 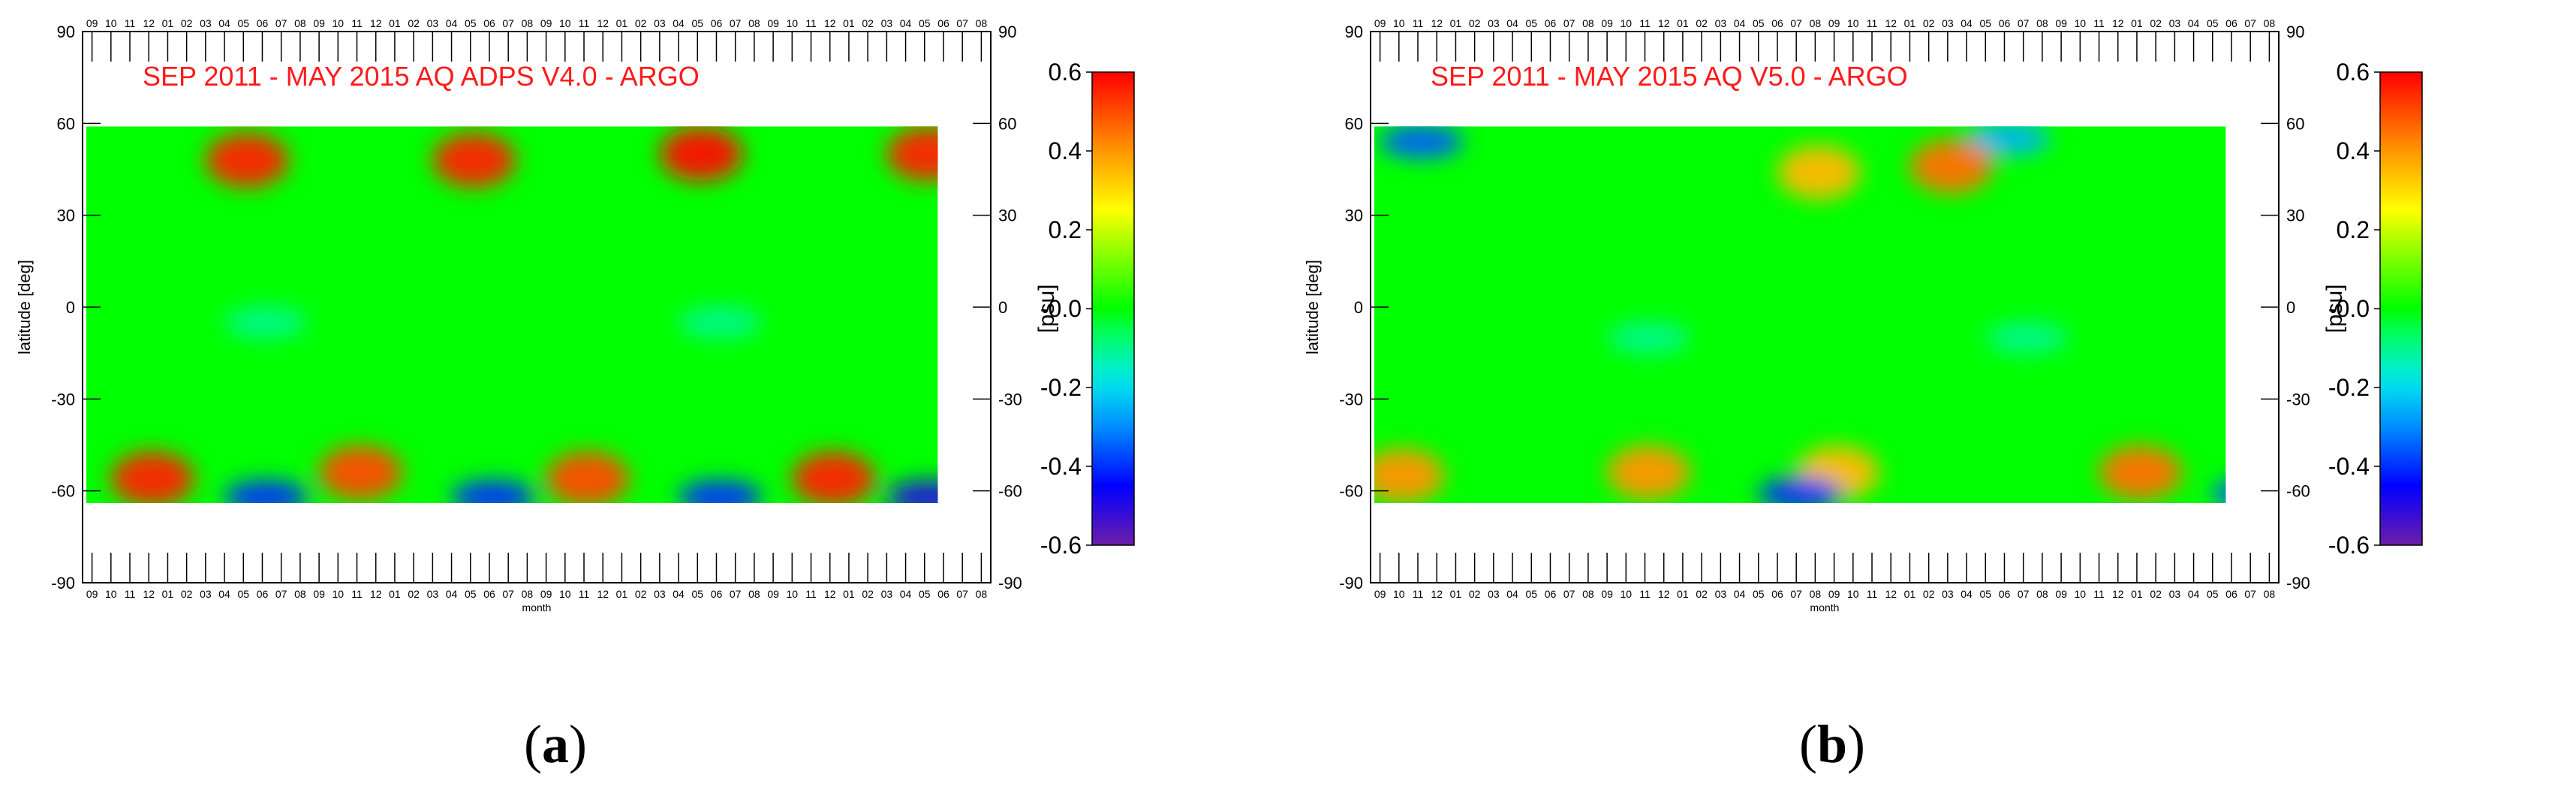 What do you see at coordinates (2270, 594) in the screenshot?
I see `month-label-bottom: 08` at bounding box center [2270, 594].